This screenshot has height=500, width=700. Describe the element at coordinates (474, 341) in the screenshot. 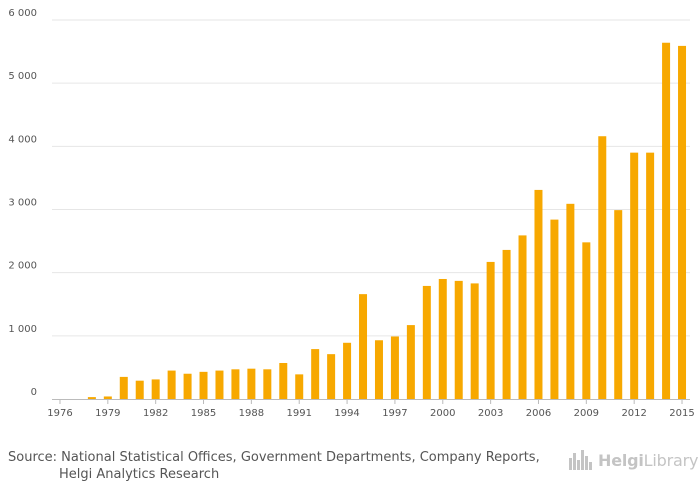

I see `bar-2002` at that location.